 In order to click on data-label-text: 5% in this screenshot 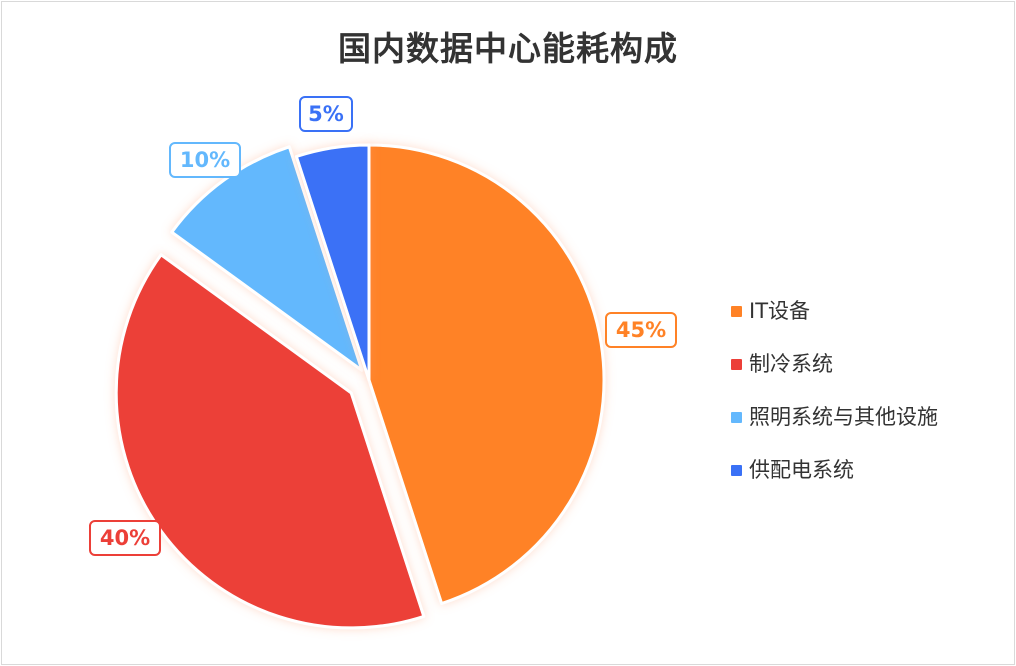, I will do `click(326, 114)`.